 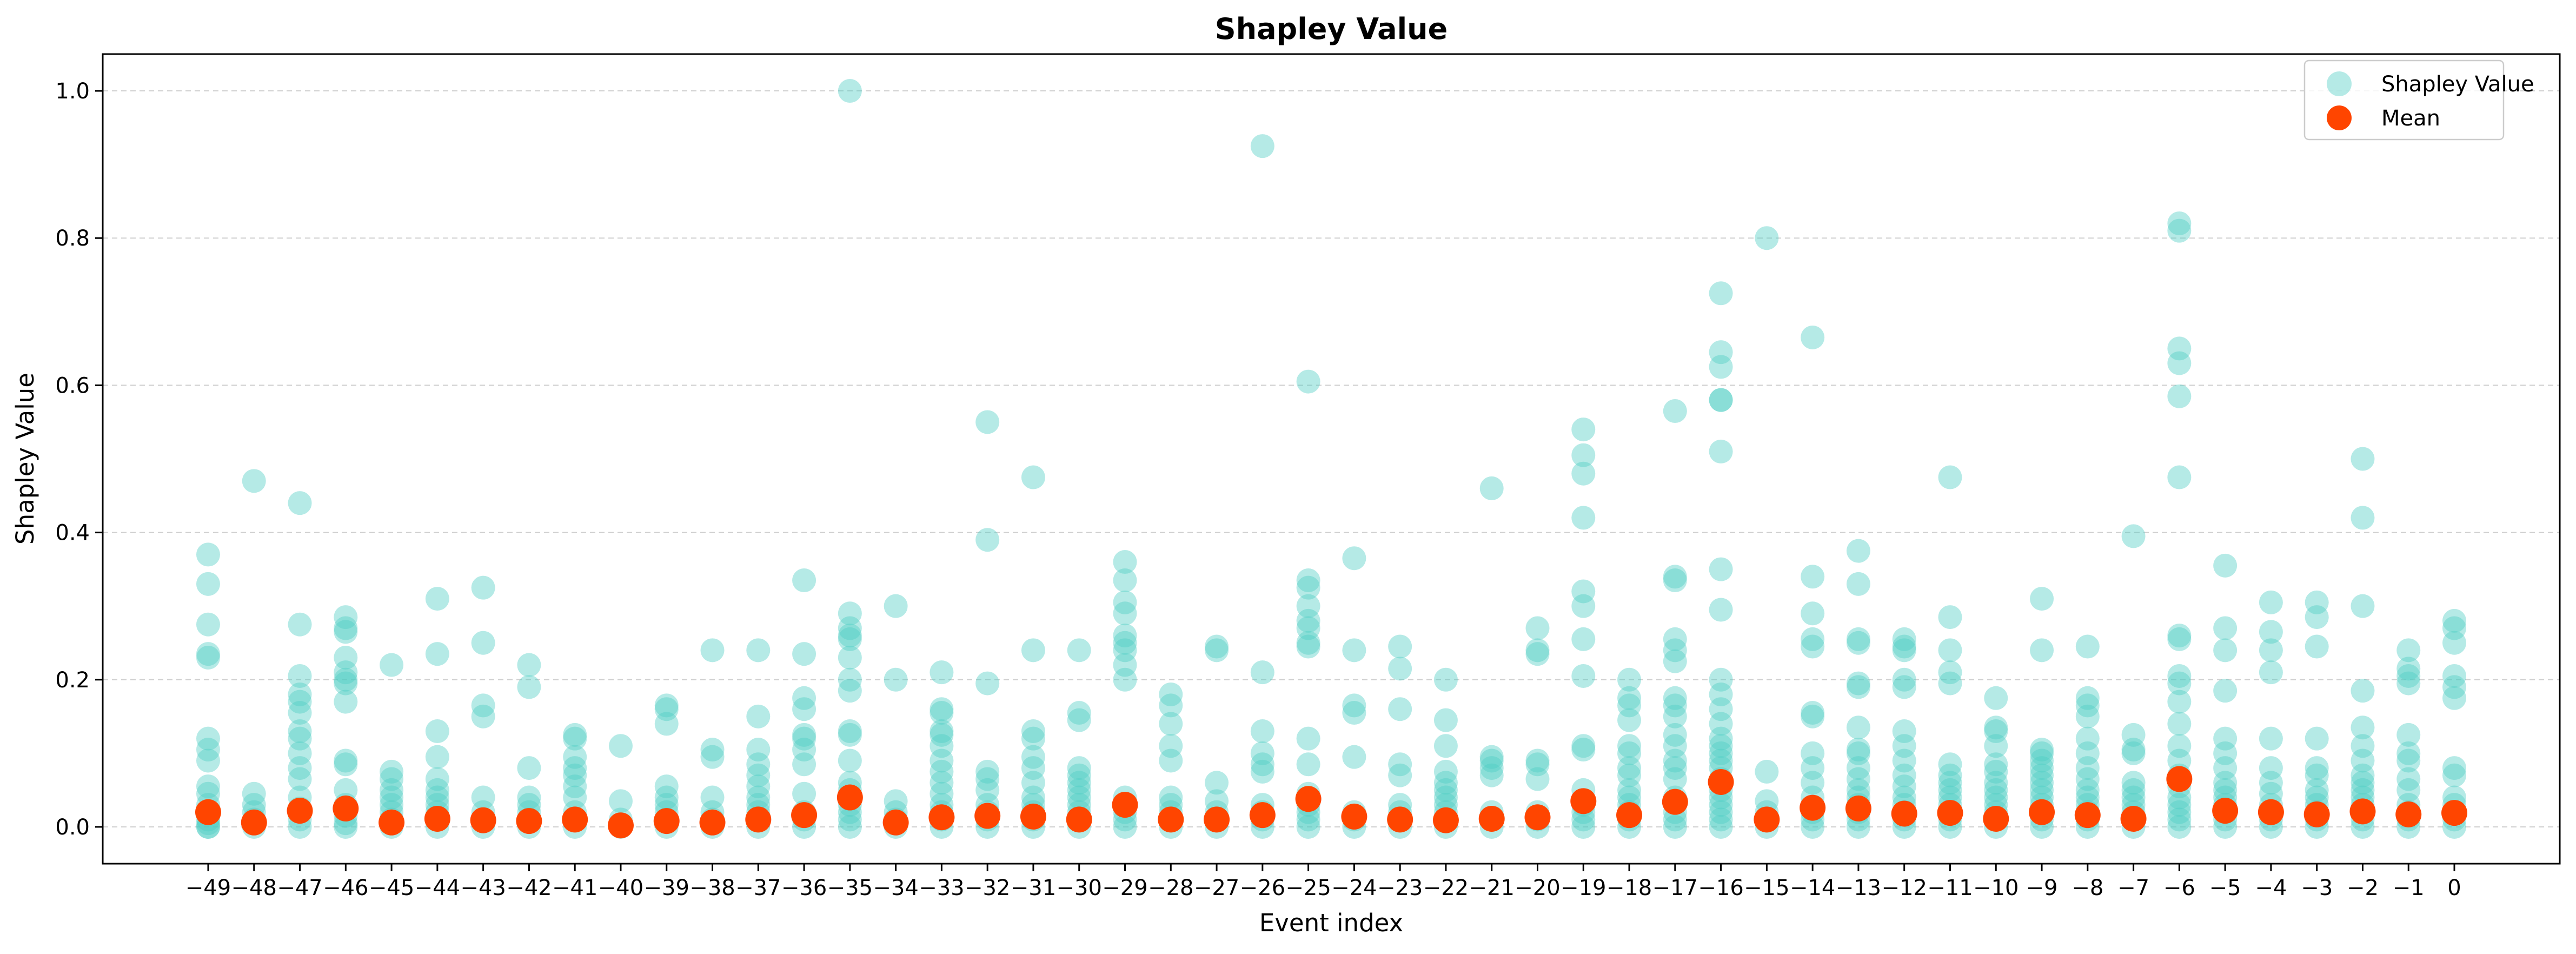 What do you see at coordinates (1033, 888) in the screenshot?
I see `x-tick-label: −31` at bounding box center [1033, 888].